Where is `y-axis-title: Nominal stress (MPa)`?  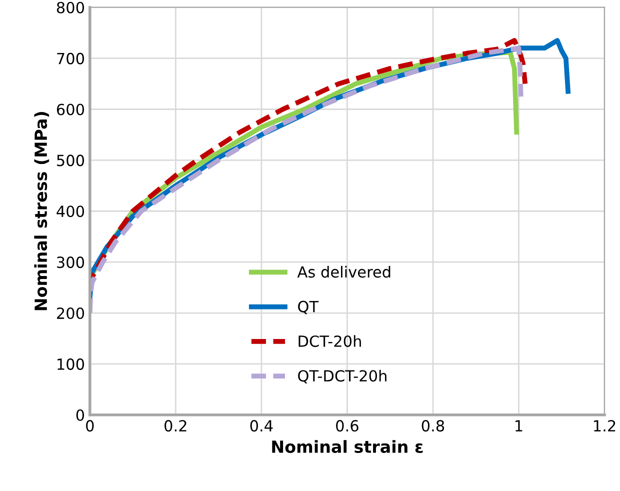 y-axis-title: Nominal stress (MPa) is located at coordinates (42, 211).